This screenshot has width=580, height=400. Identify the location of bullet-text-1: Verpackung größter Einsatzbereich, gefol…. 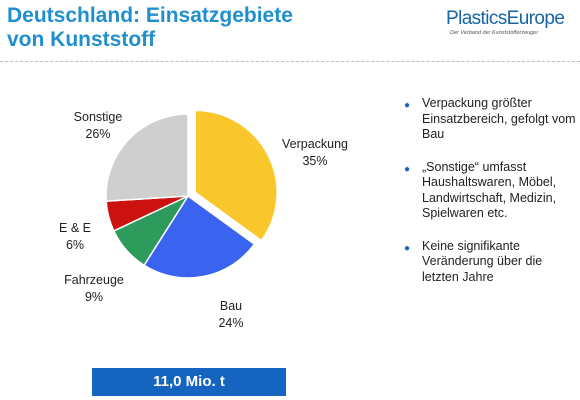
(499, 118).